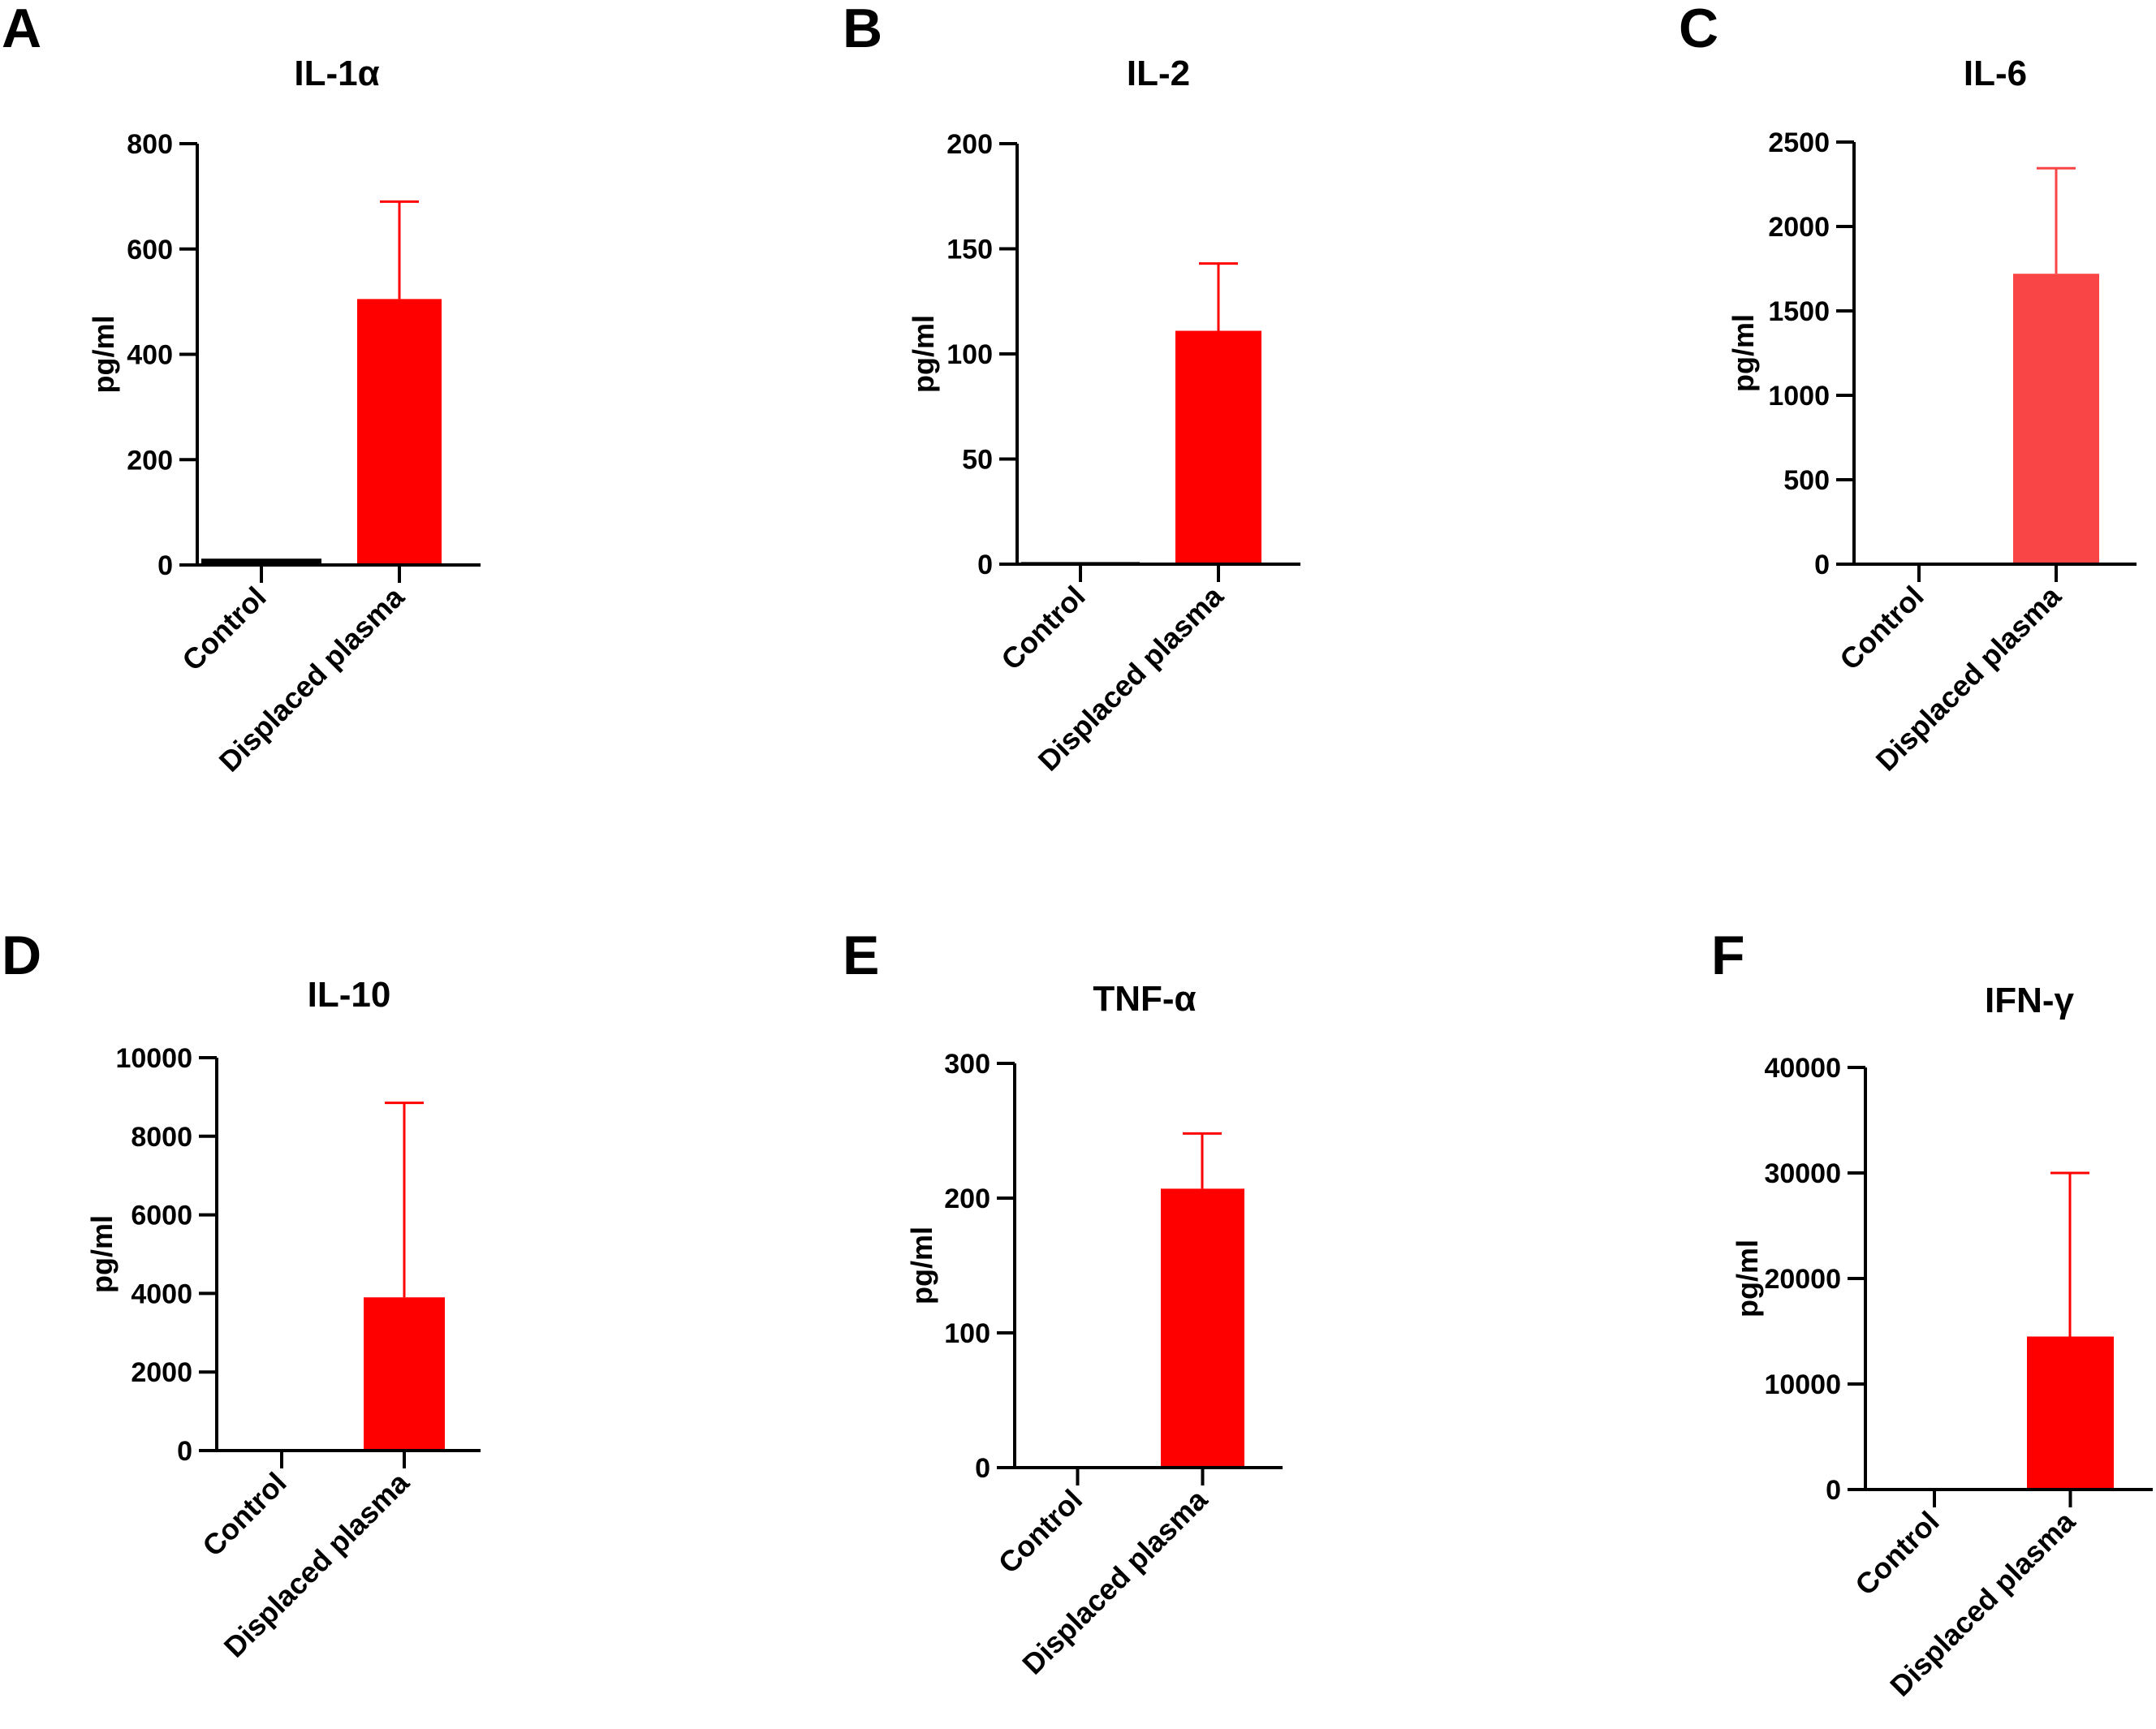 The width and height of the screenshot is (2156, 1729). What do you see at coordinates (1799, 311) in the screenshot?
I see `y-tick-label: 1500` at bounding box center [1799, 311].